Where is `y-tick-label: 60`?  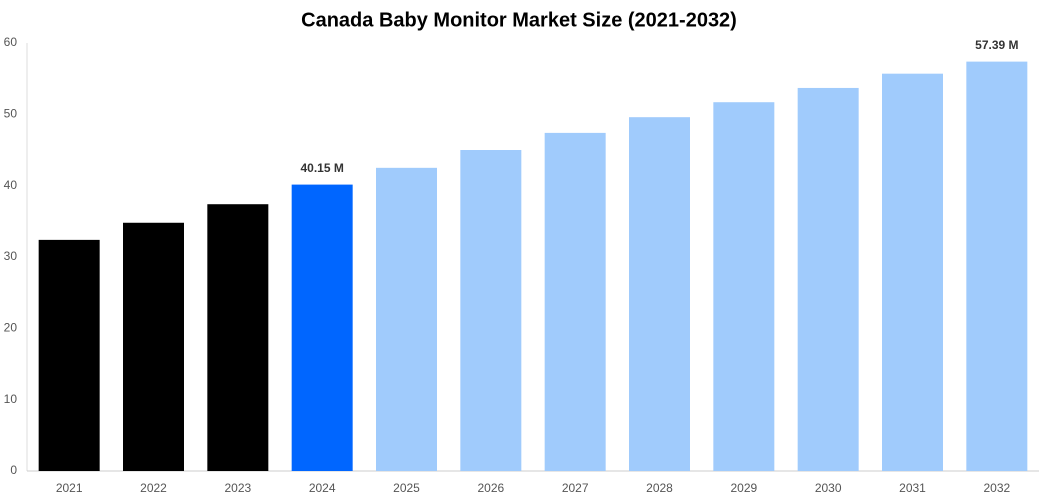
y-tick-label: 60 is located at coordinates (11, 42).